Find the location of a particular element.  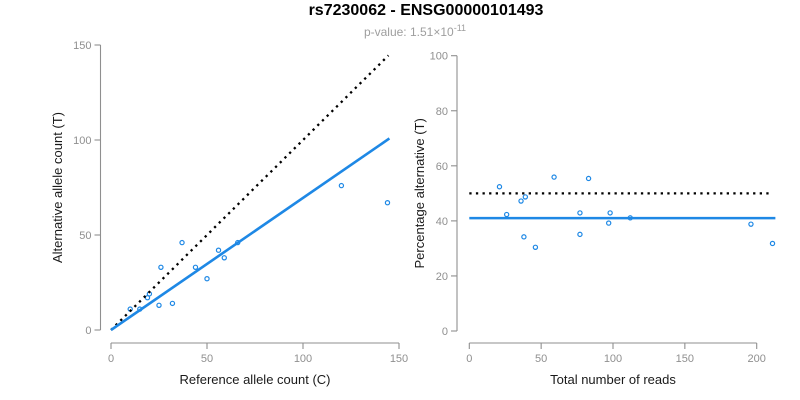

y-tick-label: 20 is located at coordinates (442, 277).